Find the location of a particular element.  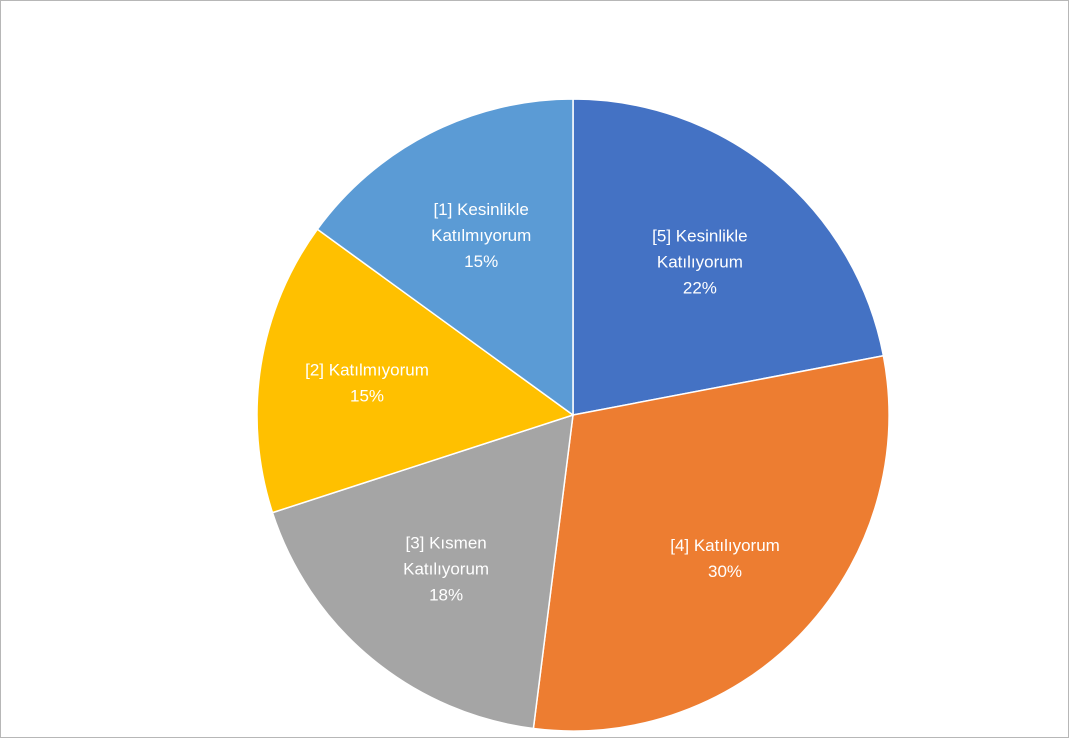

pie-slice-label-5: [1] Kesinlikle Katılmıyorum 15% is located at coordinates (481, 235).